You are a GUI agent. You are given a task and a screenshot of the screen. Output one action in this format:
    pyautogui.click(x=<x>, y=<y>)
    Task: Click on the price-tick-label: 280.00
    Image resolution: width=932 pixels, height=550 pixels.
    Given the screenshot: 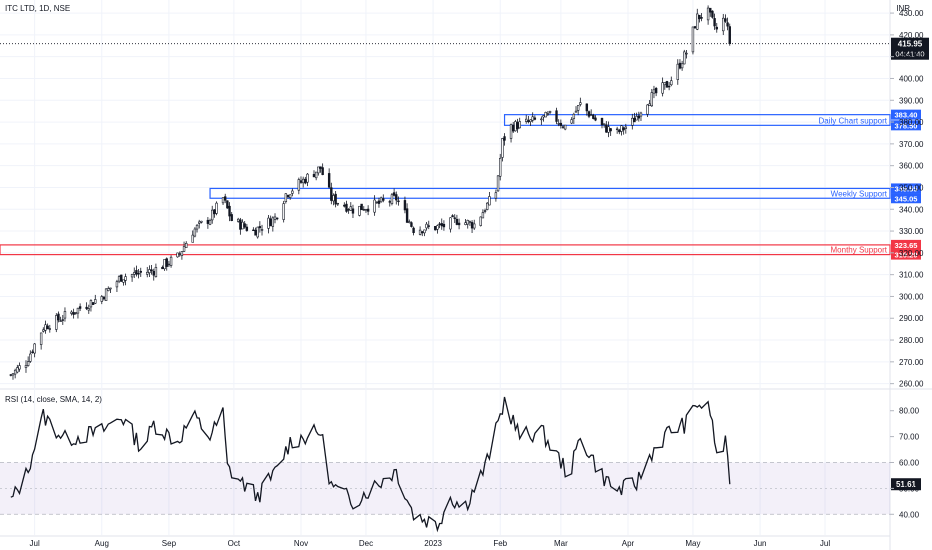 What is the action you would take?
    pyautogui.click(x=911, y=340)
    